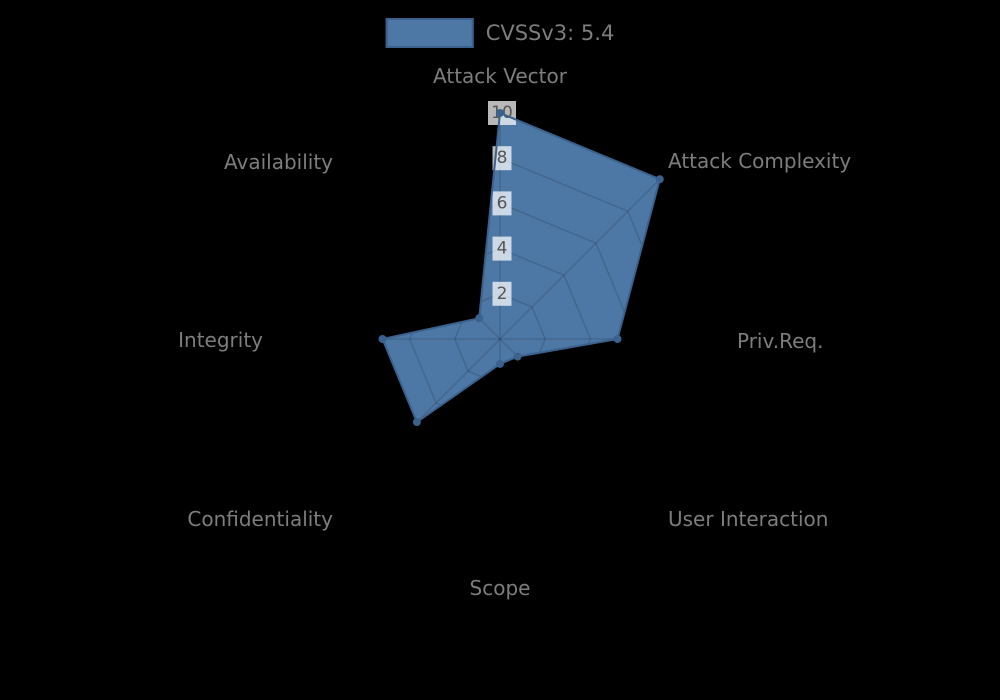 The image size is (1000, 700). I want to click on grid-ring, so click(500, 339).